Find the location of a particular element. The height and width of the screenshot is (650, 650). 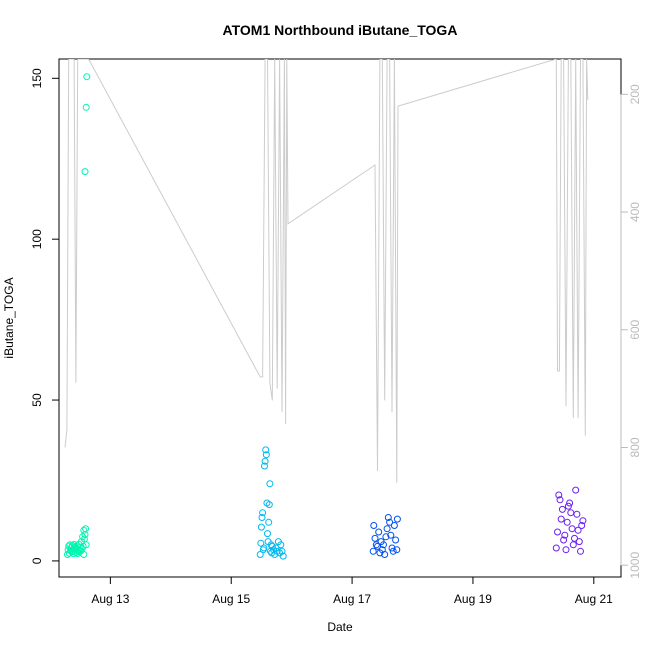

y-tick-label: 0 is located at coordinates (37, 560).